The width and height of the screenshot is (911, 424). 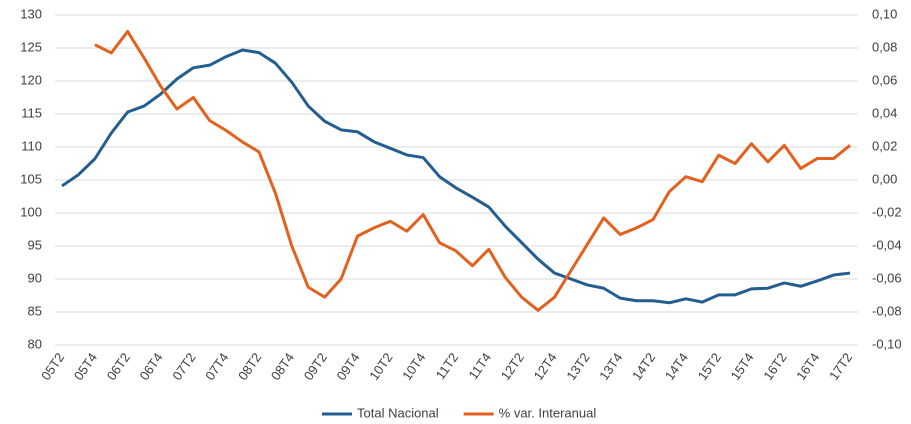 What do you see at coordinates (709, 366) in the screenshot?
I see `x-tick-label: 15T2` at bounding box center [709, 366].